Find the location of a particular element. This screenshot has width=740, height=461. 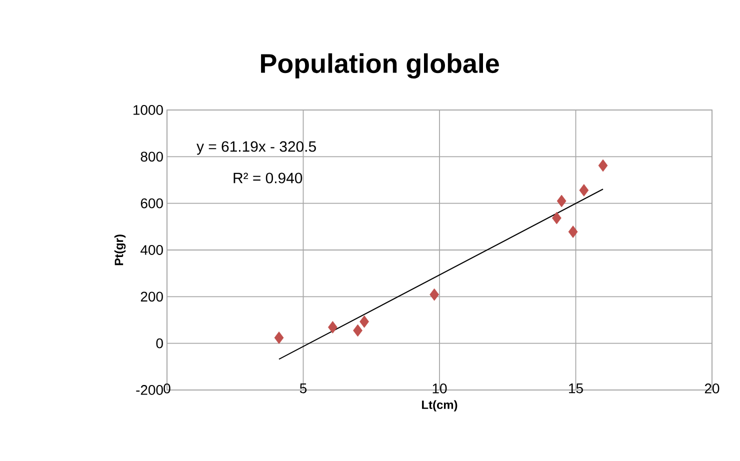

x-axis-title: Lt(cm) is located at coordinates (440, 406).